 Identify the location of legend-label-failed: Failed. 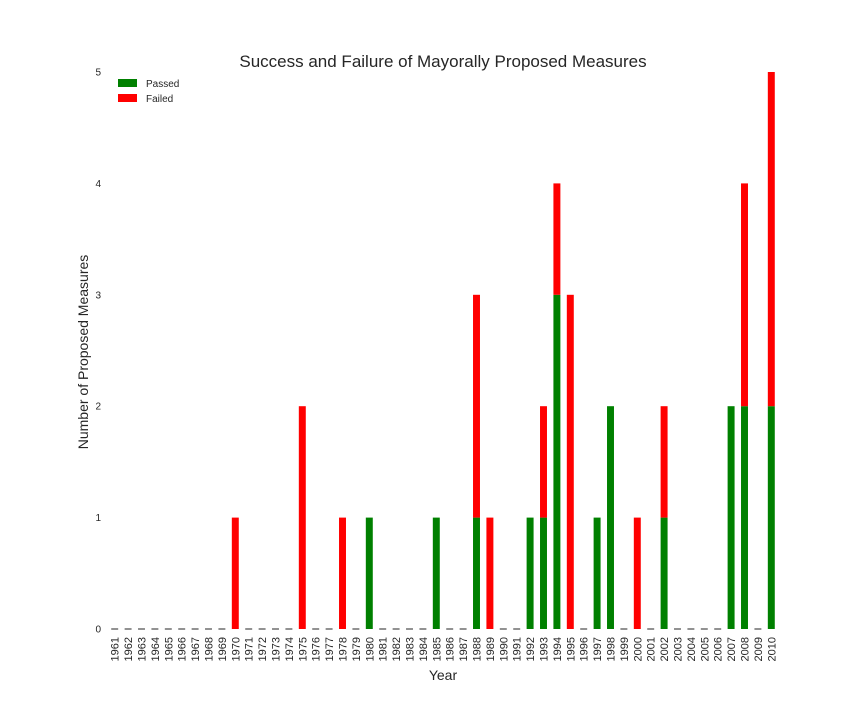
(159, 99).